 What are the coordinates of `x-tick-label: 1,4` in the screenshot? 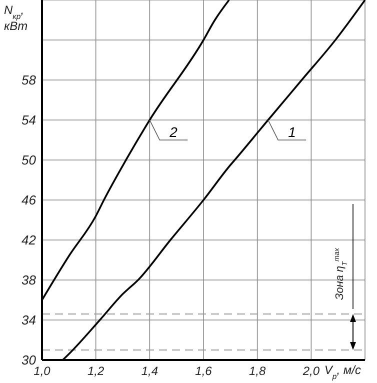 It's located at (149, 371).